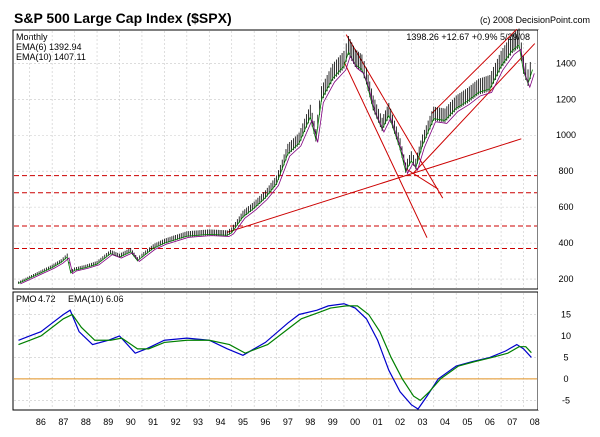 This screenshot has width=600, height=437. I want to click on x-tick-label: 93, so click(198, 422).